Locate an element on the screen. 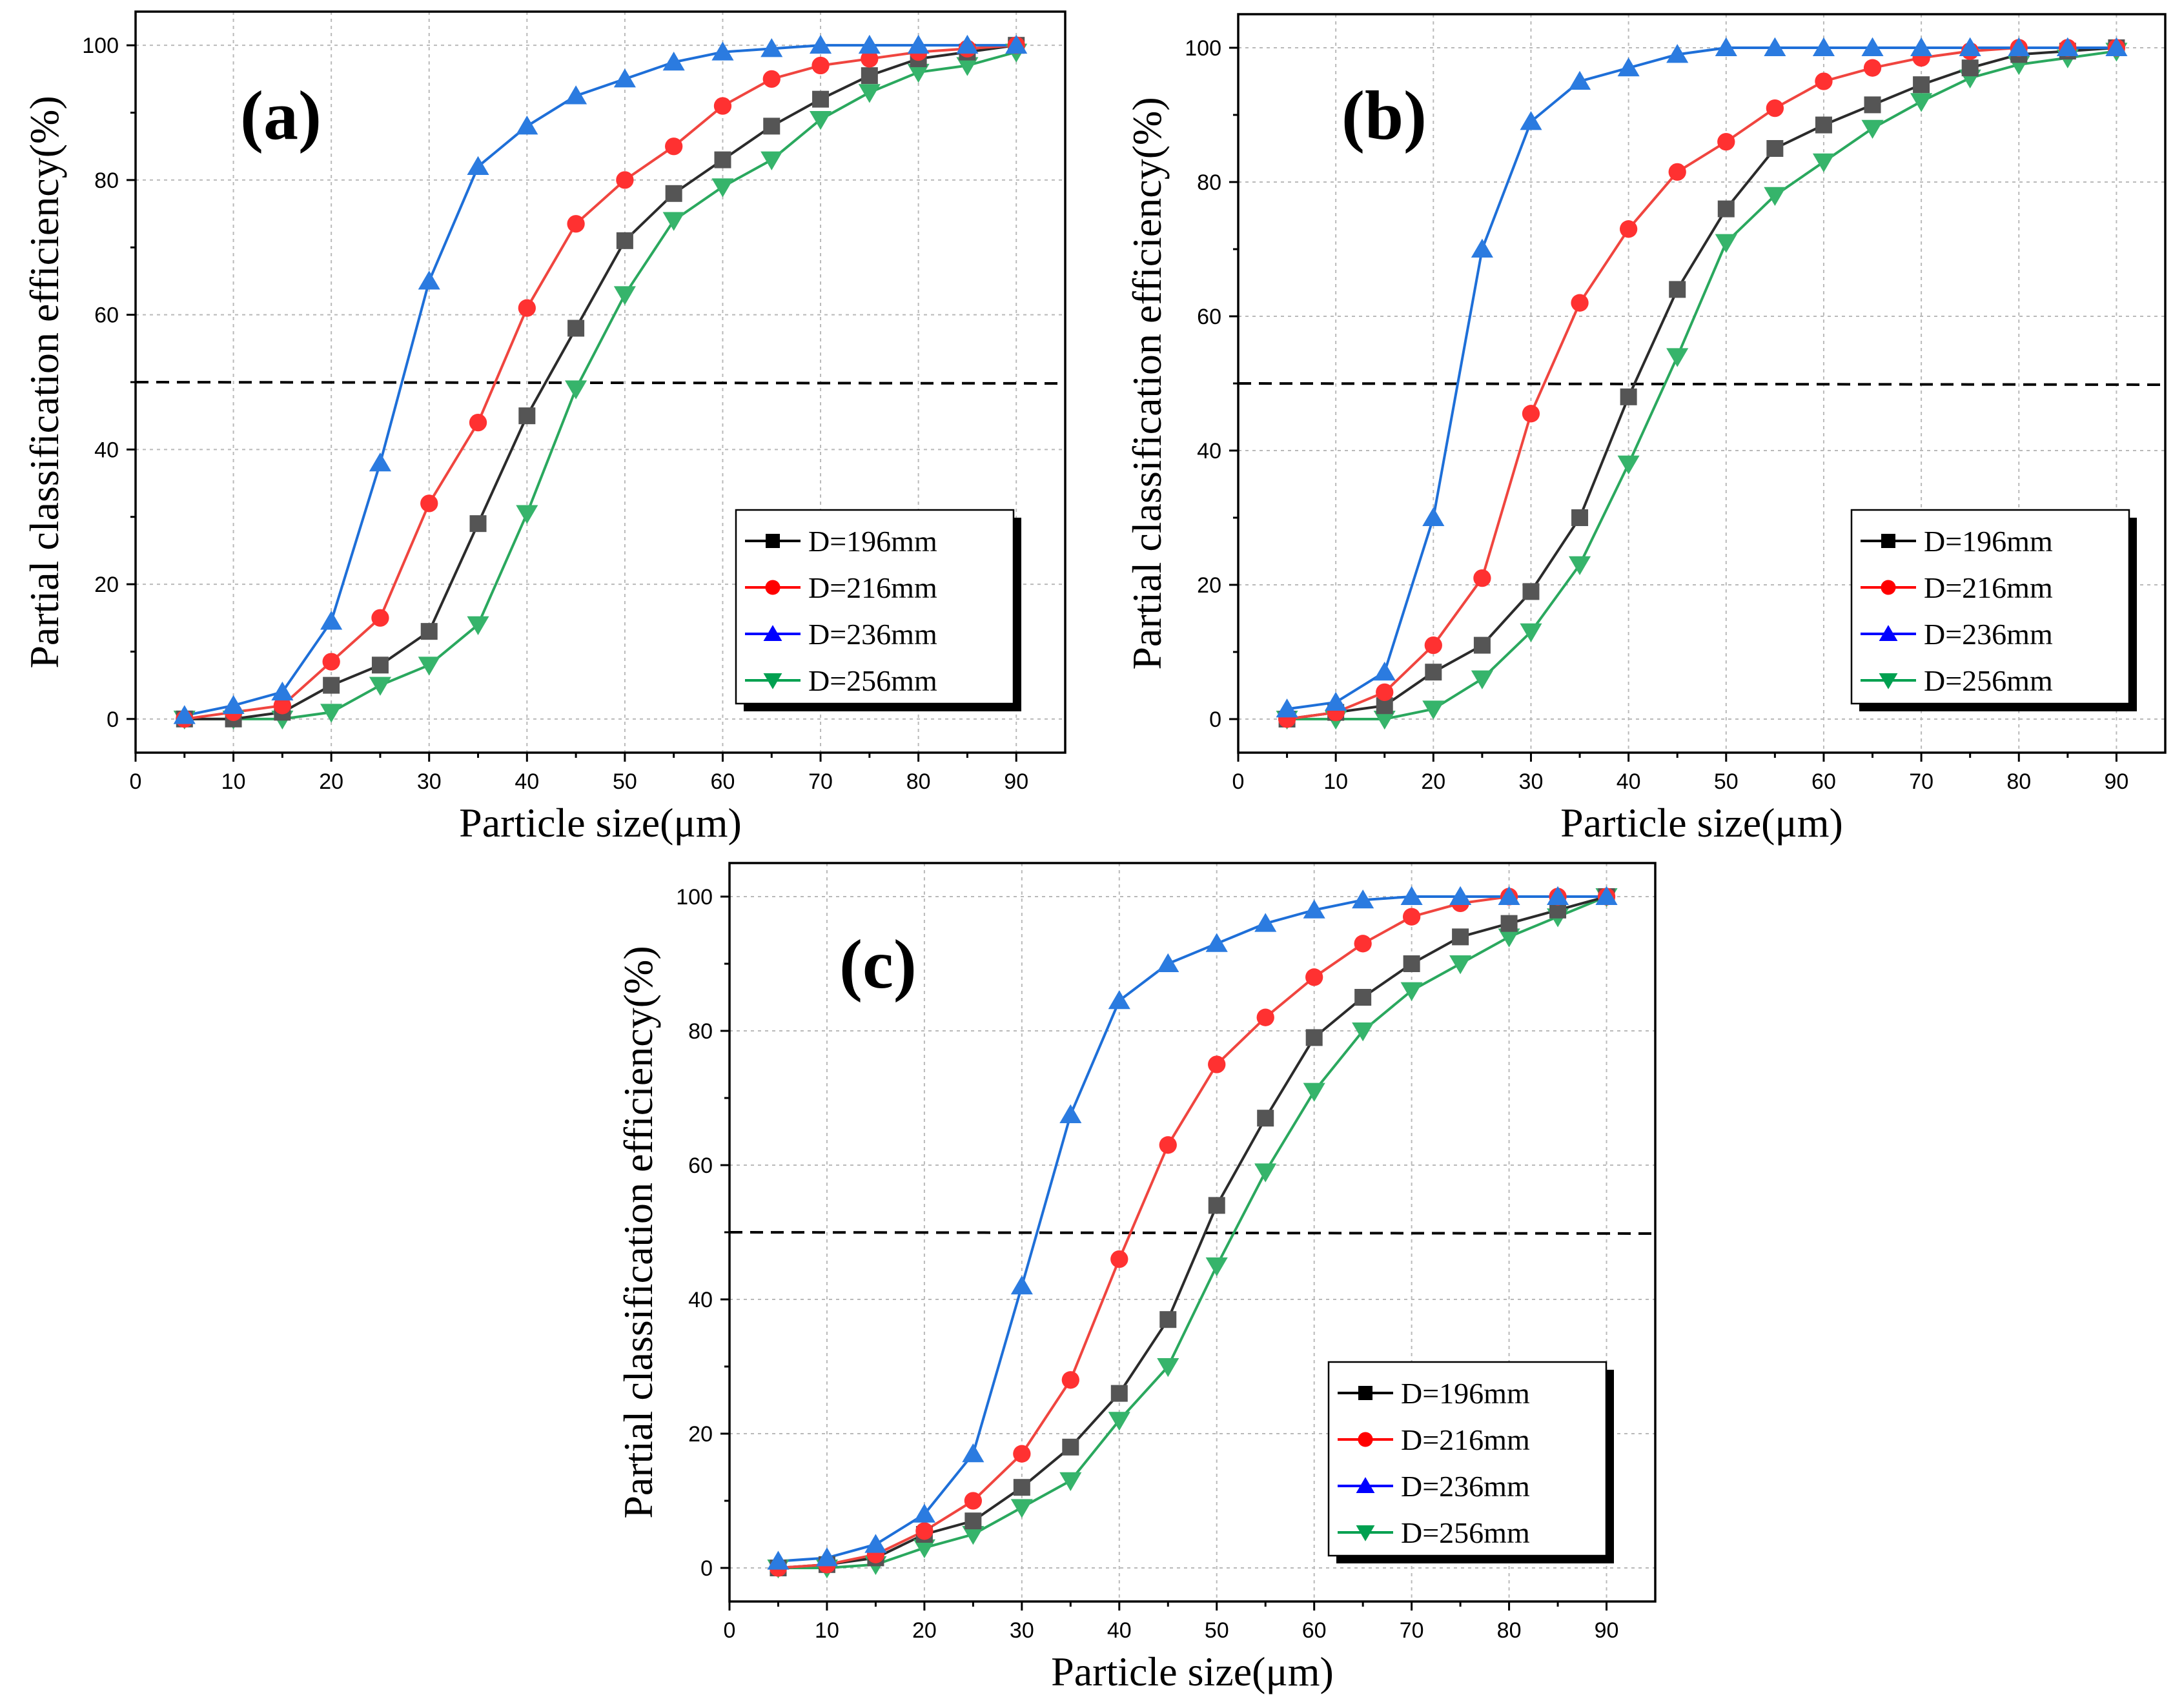  legend-label: D=216mm is located at coordinates (872, 587).